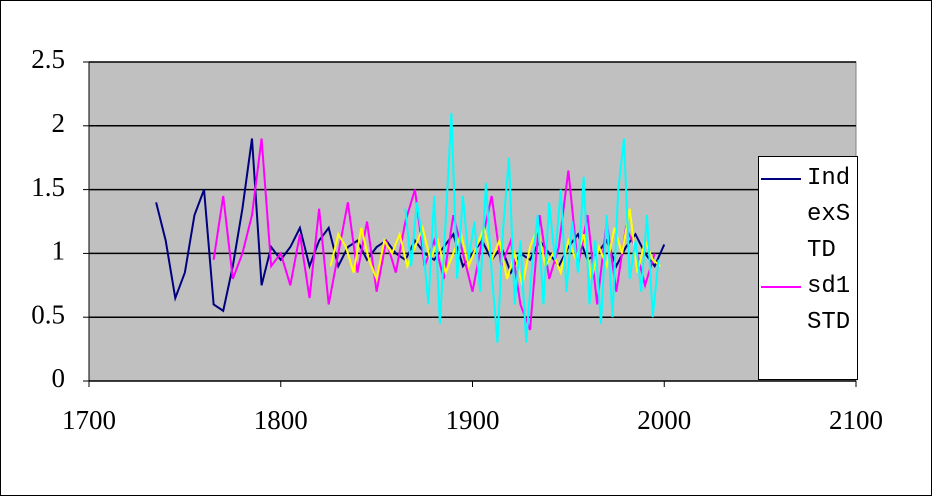  What do you see at coordinates (48, 187) in the screenshot?
I see `y-tick-label: 1.5` at bounding box center [48, 187].